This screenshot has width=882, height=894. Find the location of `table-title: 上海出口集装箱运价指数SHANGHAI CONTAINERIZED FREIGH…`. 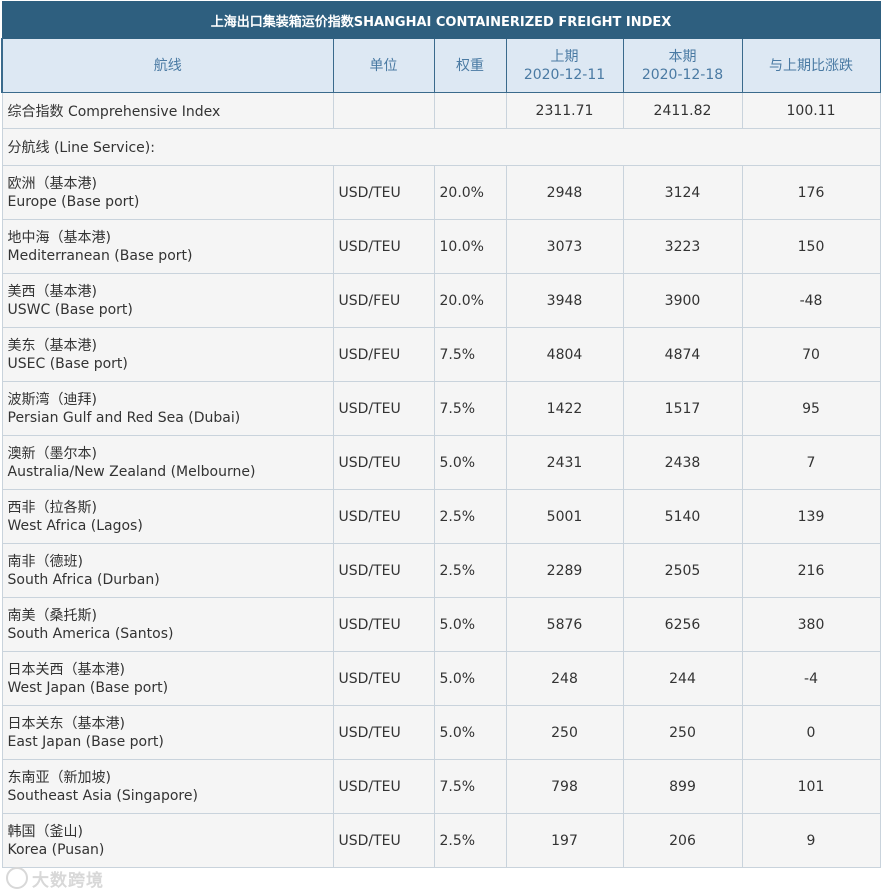

table-title: 上海出口集装箱运价指数SHANGHAI CONTAINERIZED FREIGH… is located at coordinates (441, 20).